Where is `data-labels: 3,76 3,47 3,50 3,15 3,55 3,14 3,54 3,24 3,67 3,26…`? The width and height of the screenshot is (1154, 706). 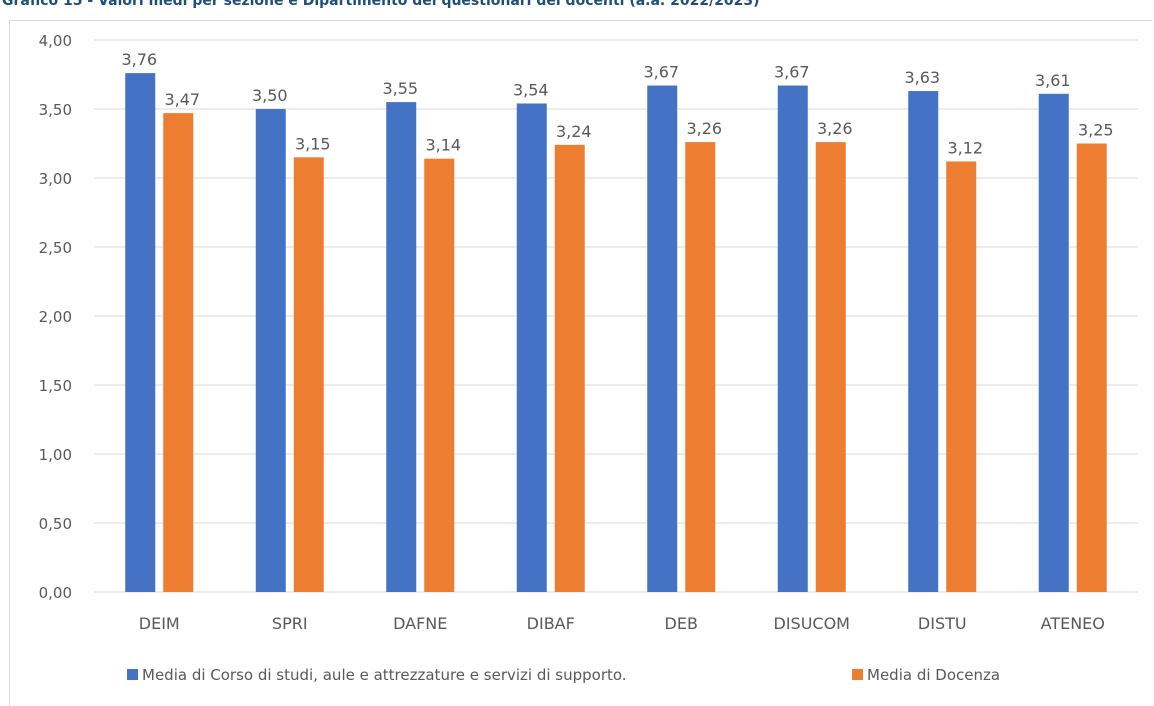 data-labels: 3,76 3,47 3,50 3,15 3,55 3,14 3,54 3,24 3,67 3,26… is located at coordinates (617, 103).